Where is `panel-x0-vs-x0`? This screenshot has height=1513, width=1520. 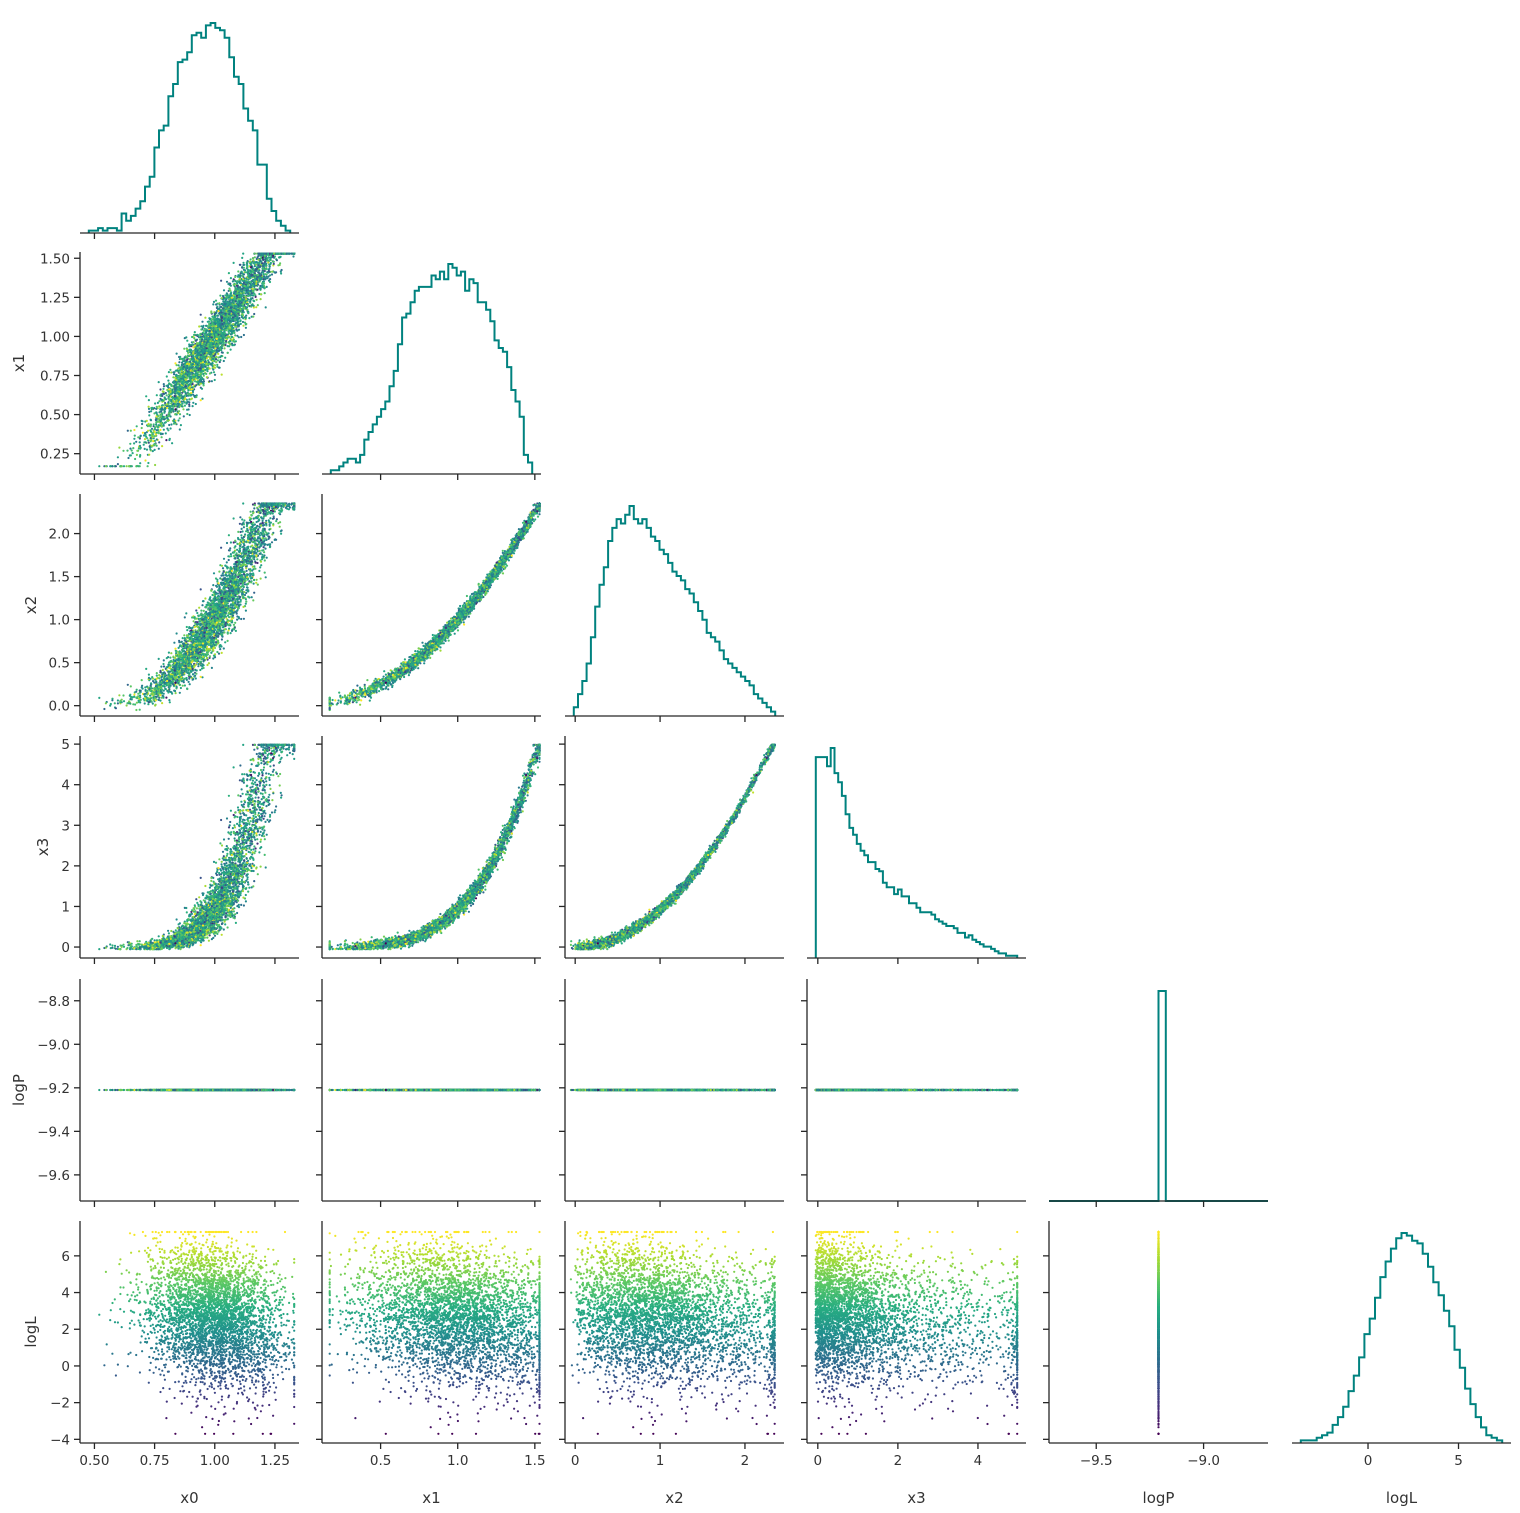
panel-x0-vs-x0 is located at coordinates (189, 131).